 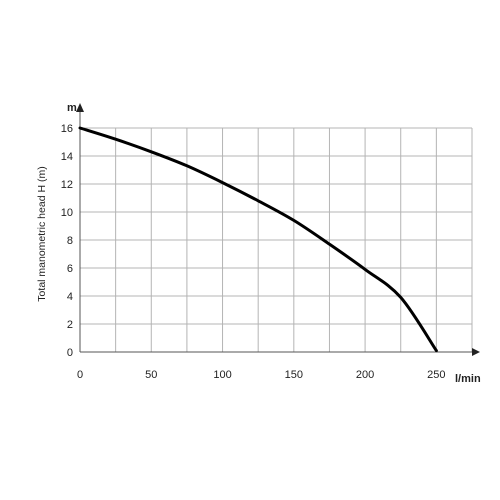 What do you see at coordinates (80, 375) in the screenshot?
I see `x-tick-label: 0` at bounding box center [80, 375].